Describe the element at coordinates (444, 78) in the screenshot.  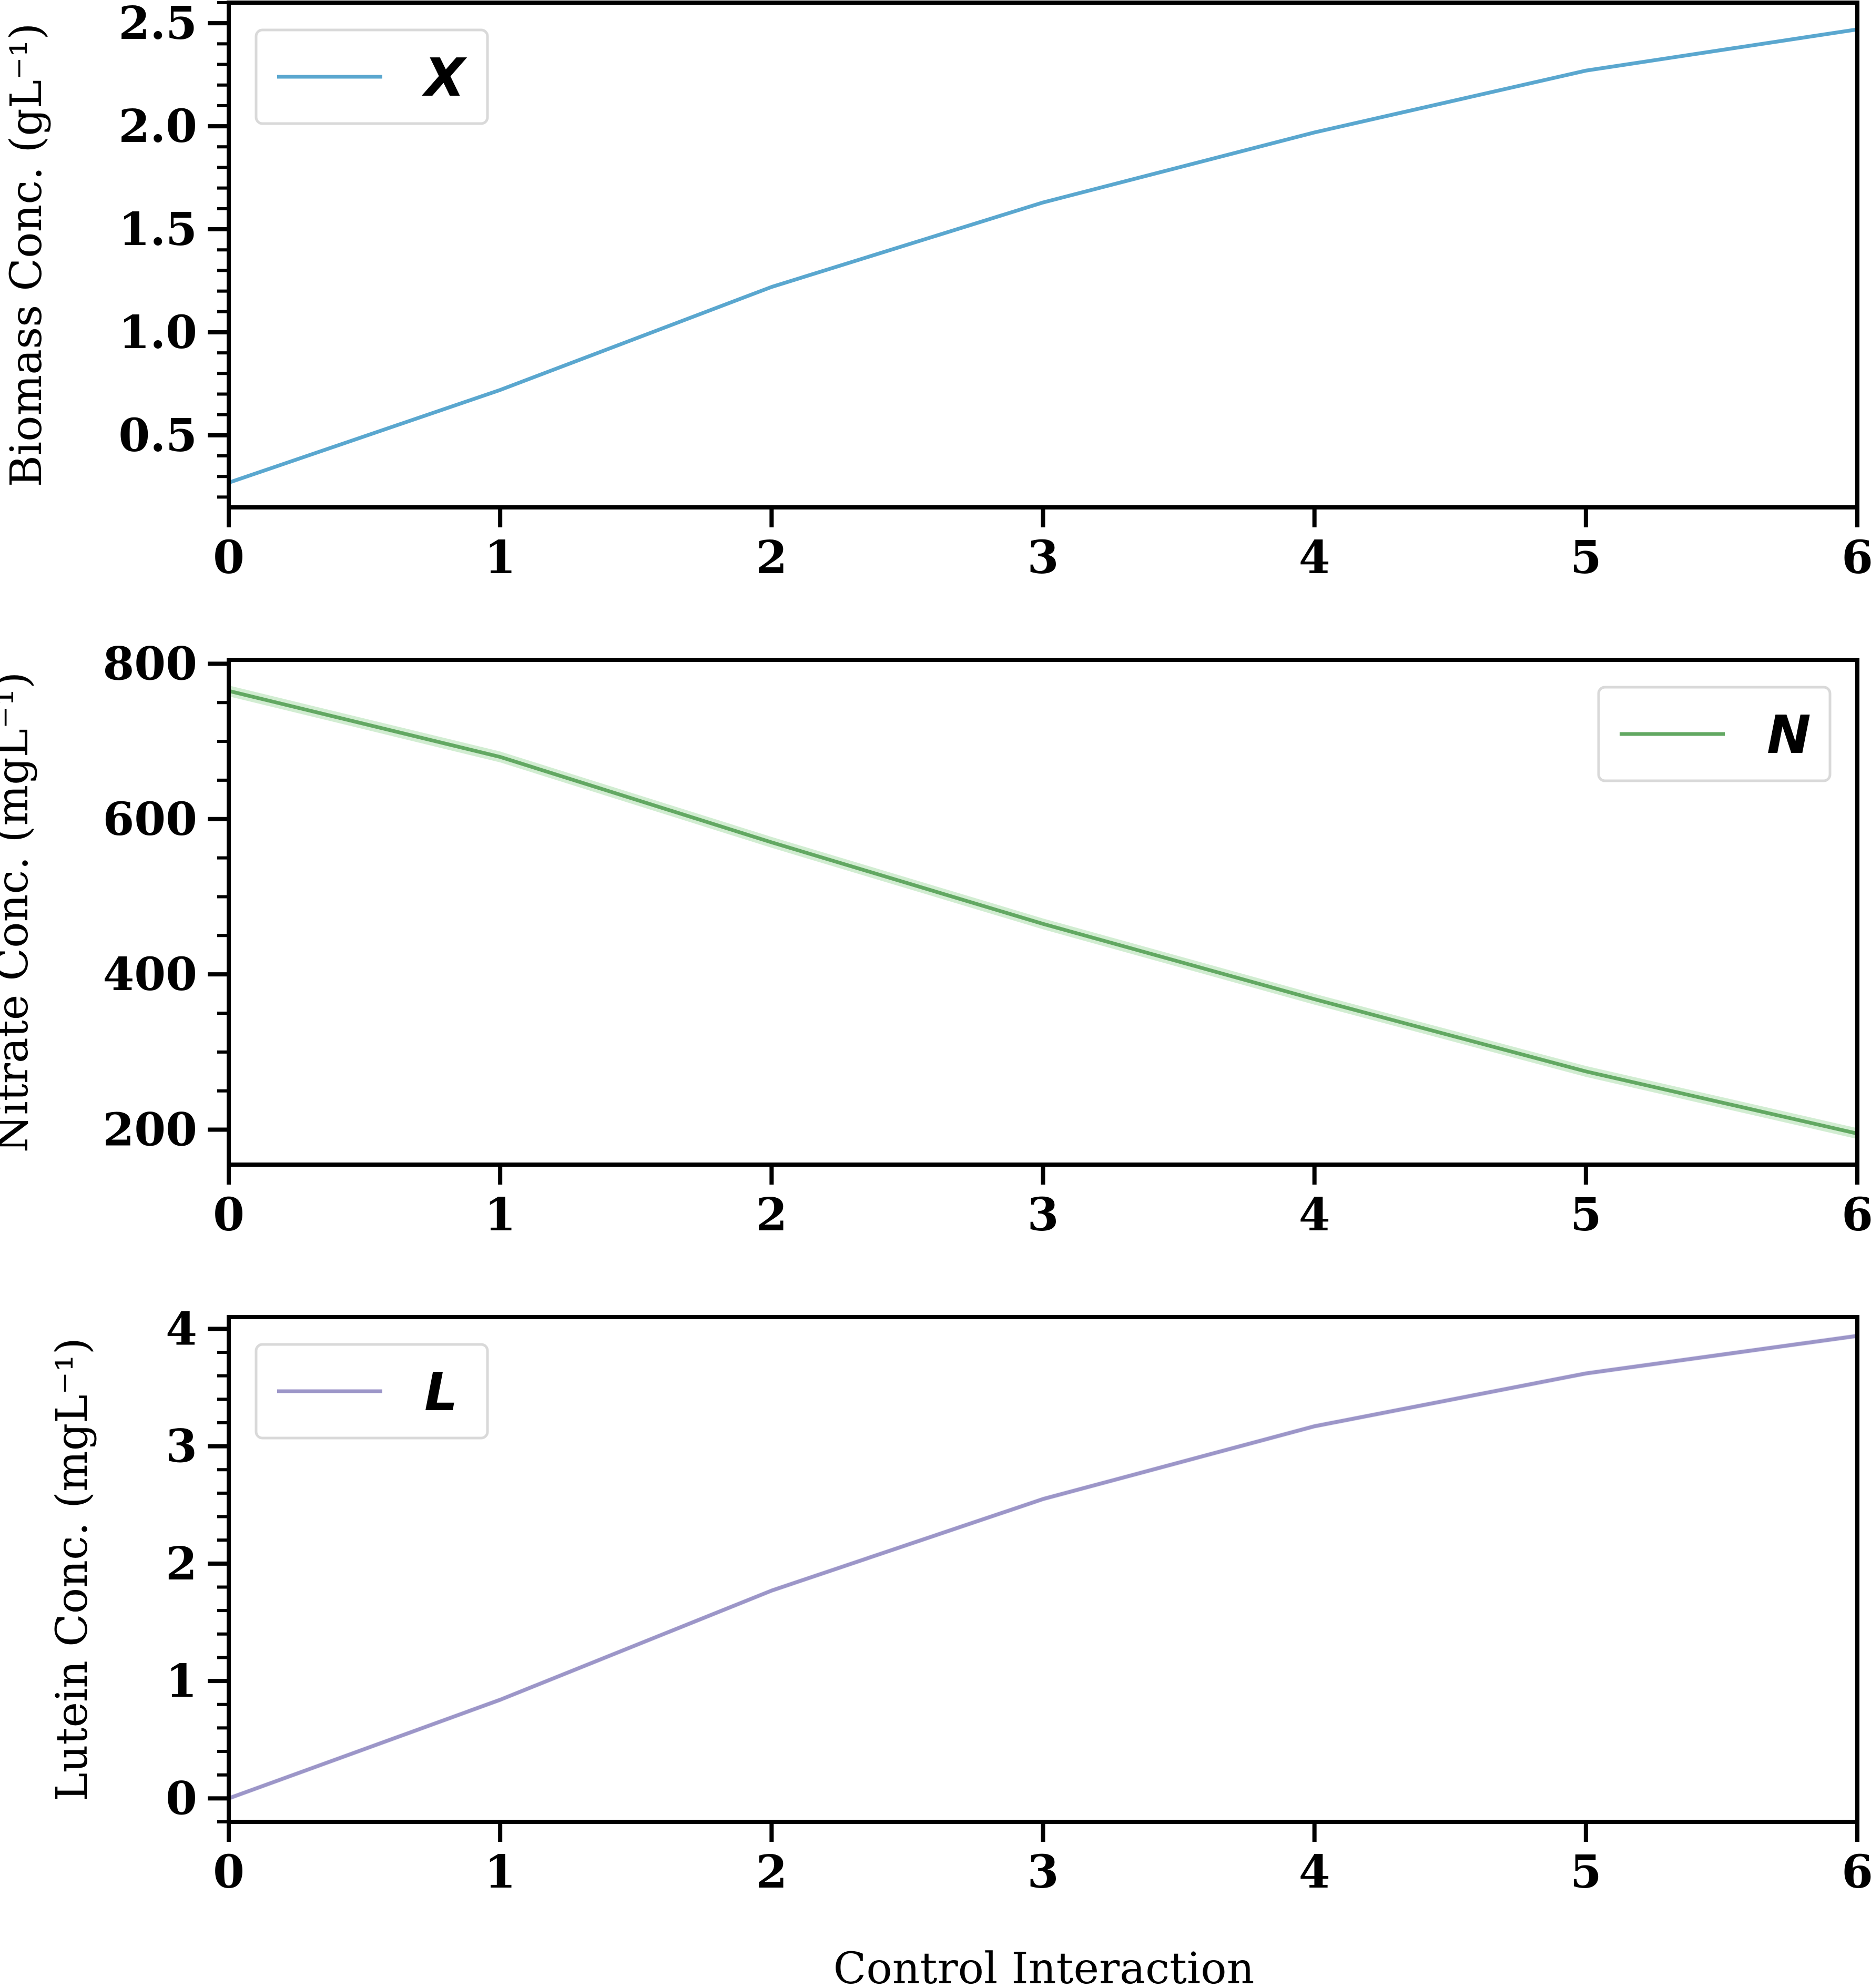
I see `legend-label: X` at that location.